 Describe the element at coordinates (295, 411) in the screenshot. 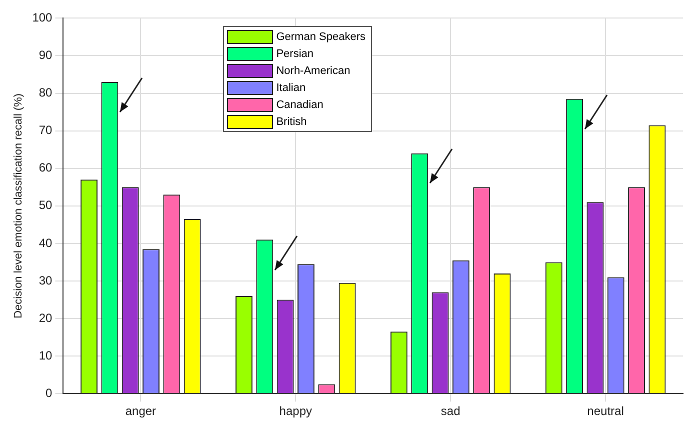

I see `x-tick-label: happy` at that location.